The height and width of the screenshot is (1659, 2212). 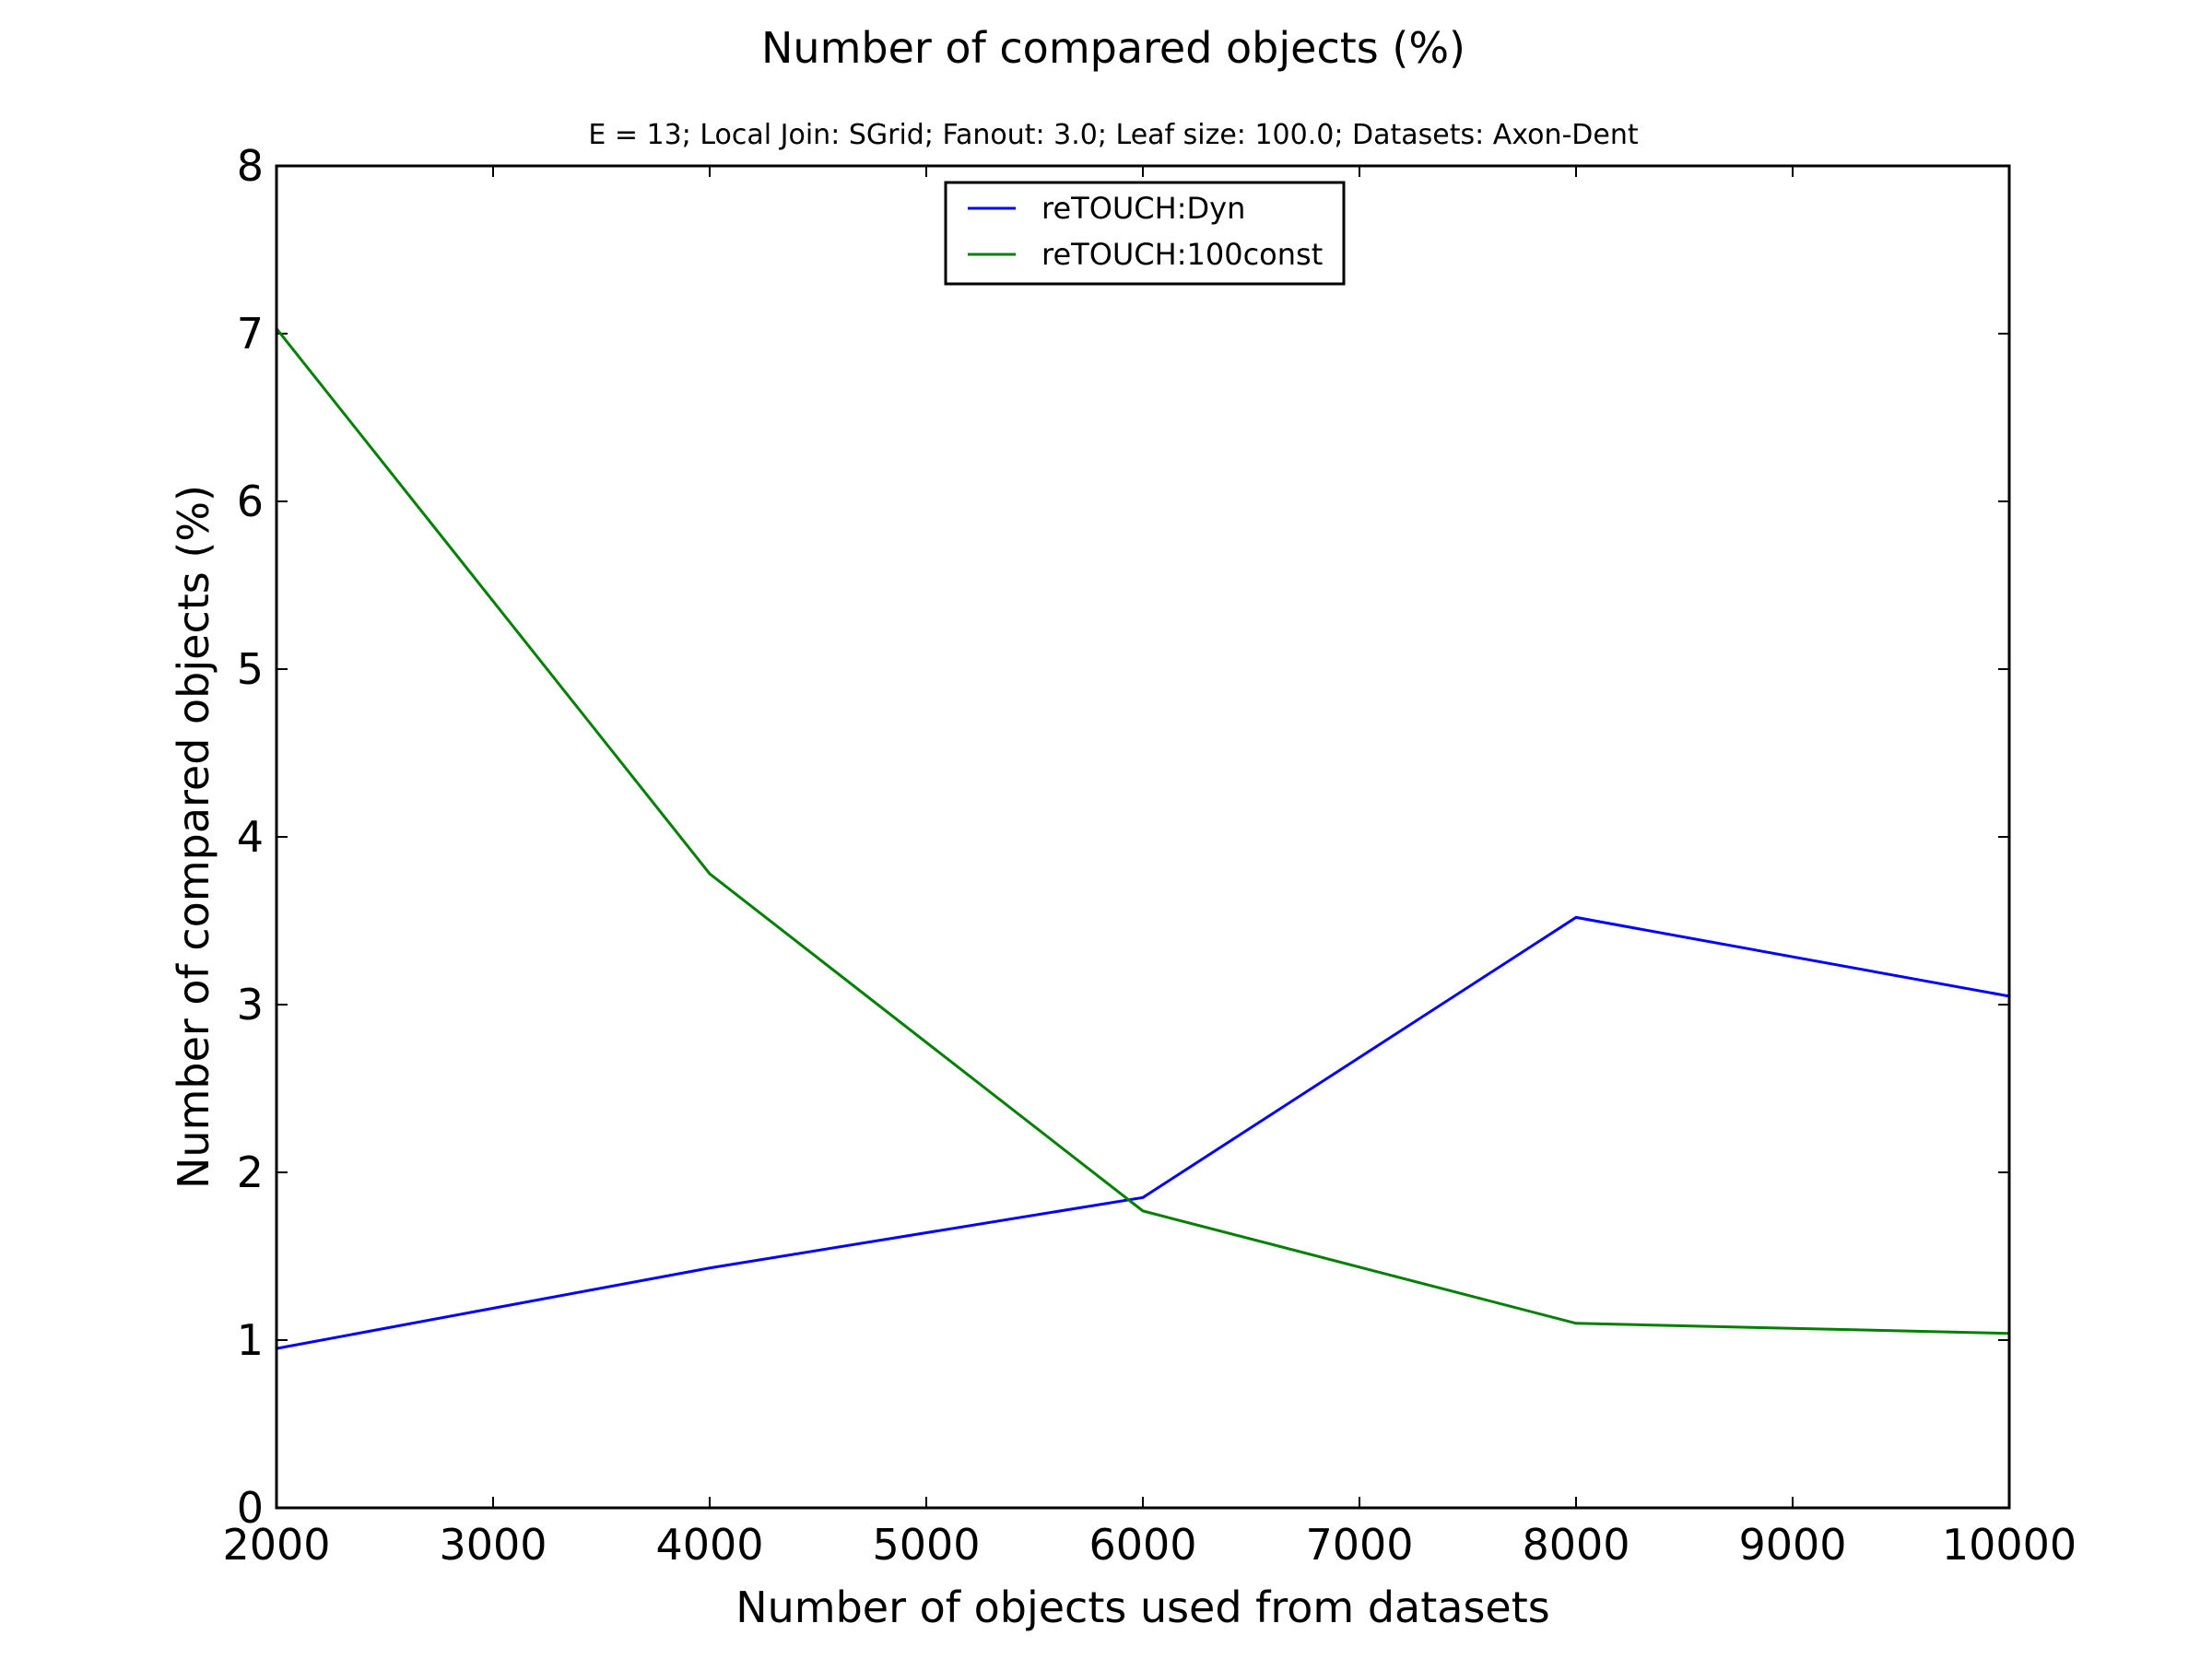 What do you see at coordinates (1576, 1545) in the screenshot?
I see `x-tick-label: 8000` at bounding box center [1576, 1545].